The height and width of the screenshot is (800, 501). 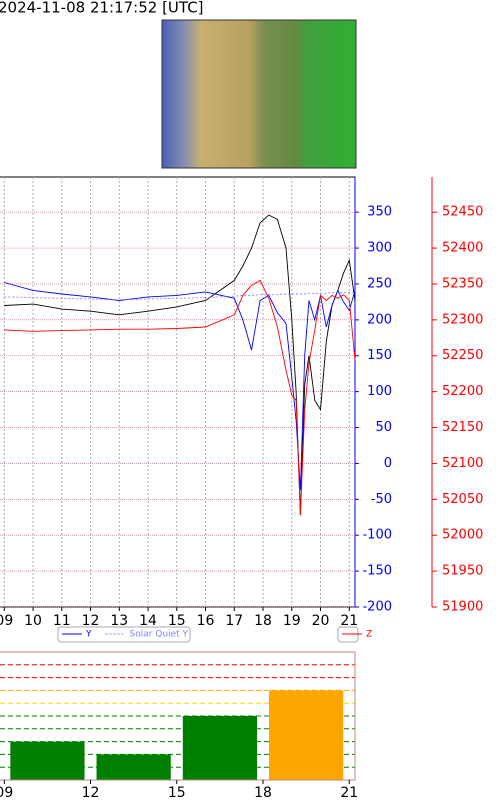 What do you see at coordinates (369, 635) in the screenshot?
I see `legend-label: Z` at bounding box center [369, 635].